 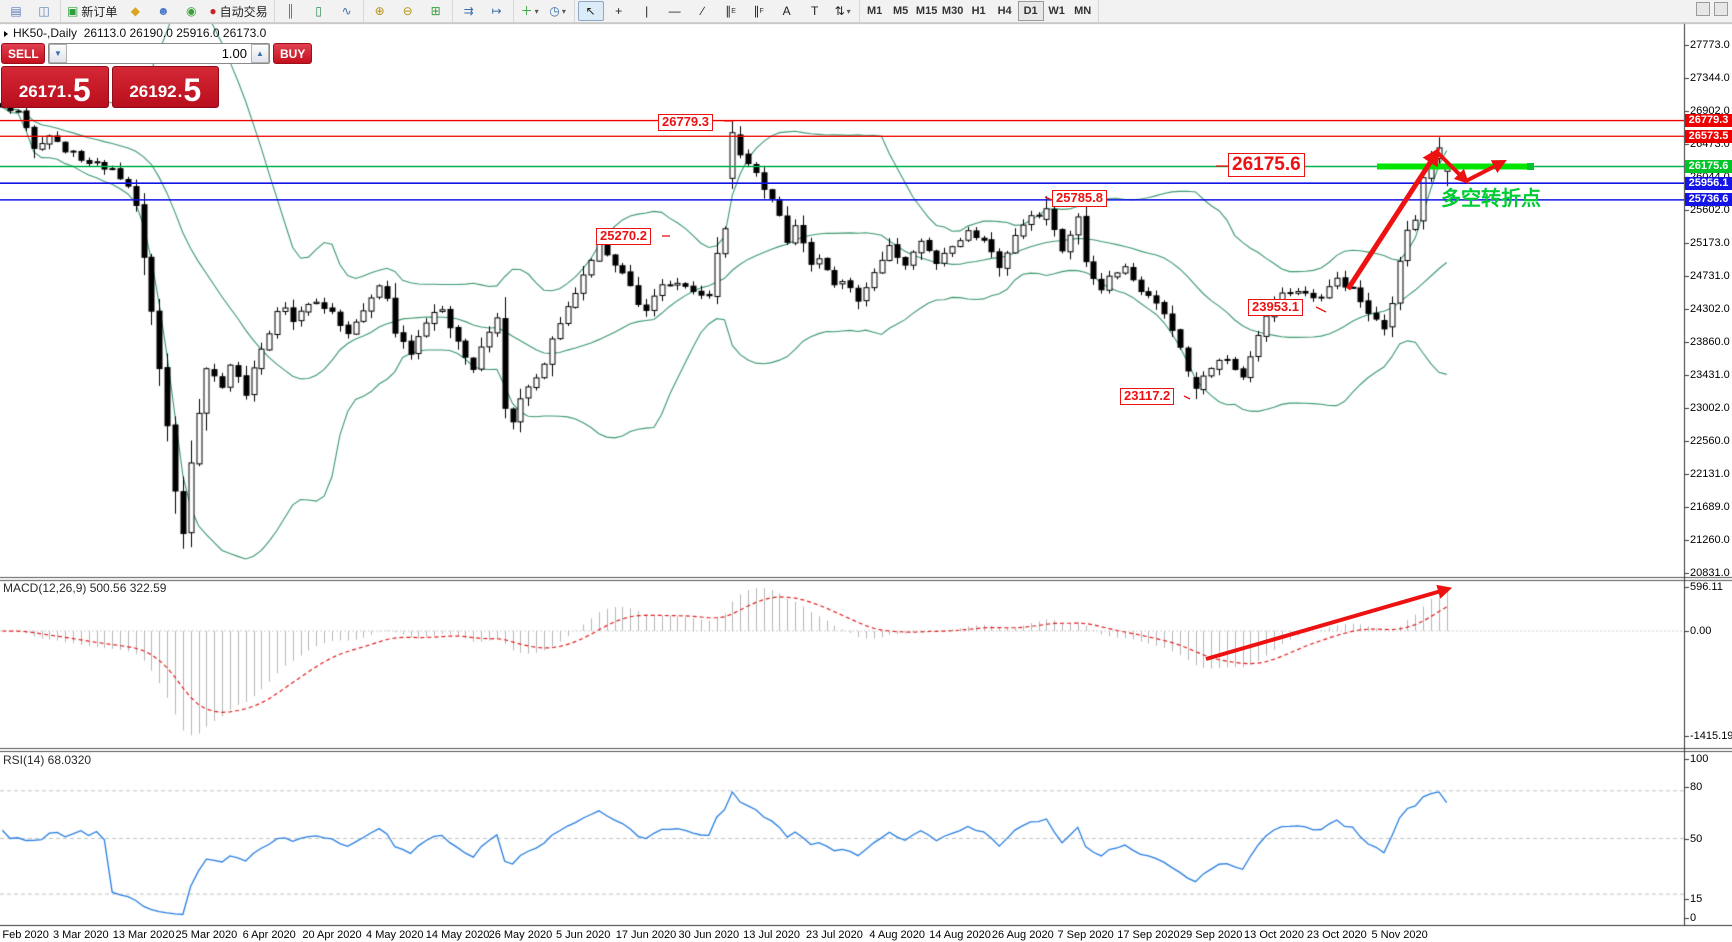 What do you see at coordinates (1211, 935) in the screenshot?
I see `time-axis-label: 29 Sep 2020` at bounding box center [1211, 935].